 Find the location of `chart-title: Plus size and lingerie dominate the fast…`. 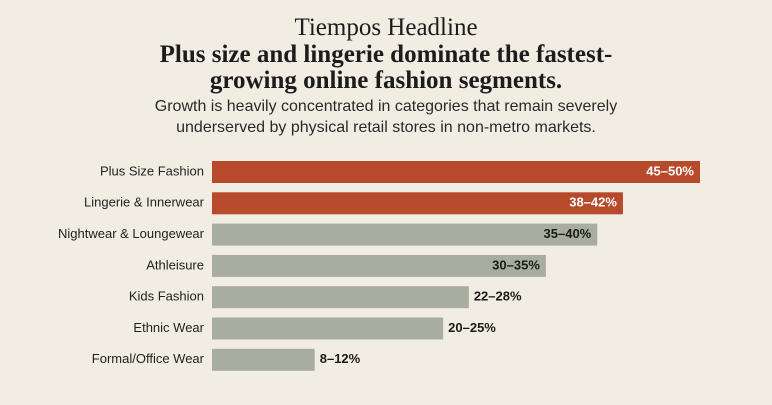

chart-title: Plus size and lingerie dominate the fast… is located at coordinates (386, 67).